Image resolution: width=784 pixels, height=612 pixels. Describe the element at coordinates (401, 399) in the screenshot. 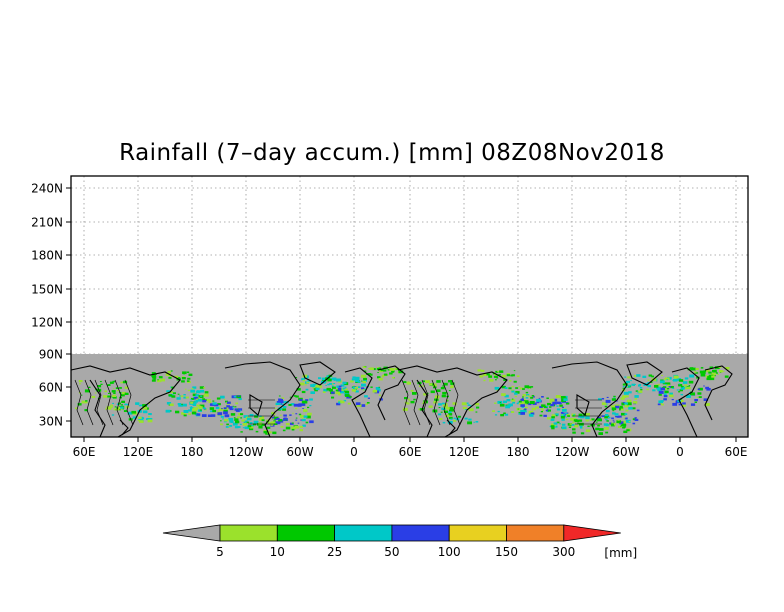

I see `coastlines` at that location.